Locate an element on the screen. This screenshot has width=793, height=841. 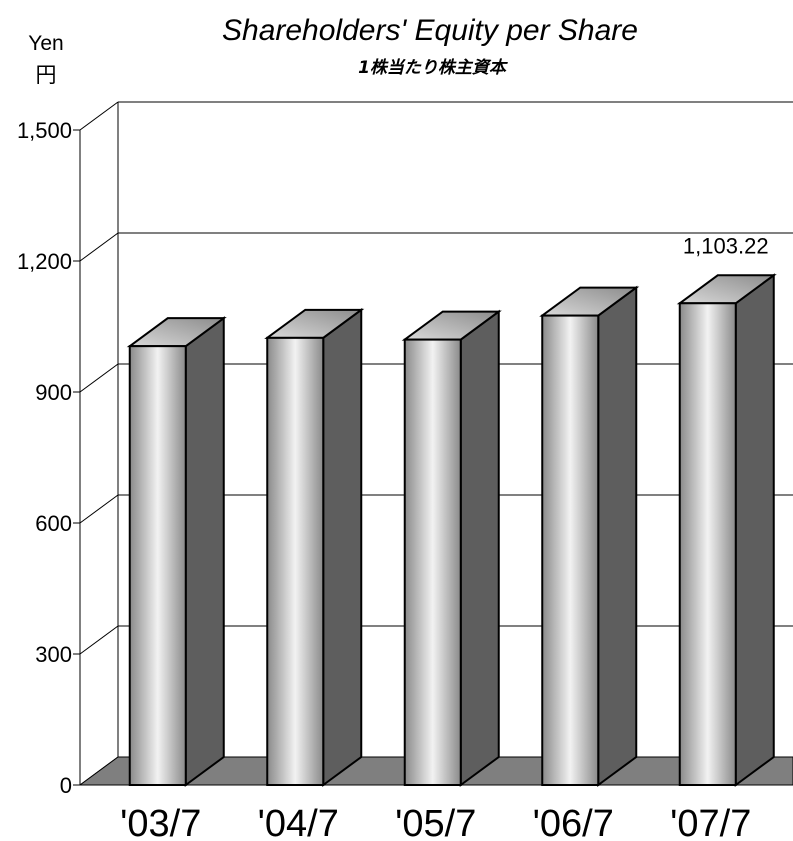
y-tick-label: 900 is located at coordinates (53, 392).